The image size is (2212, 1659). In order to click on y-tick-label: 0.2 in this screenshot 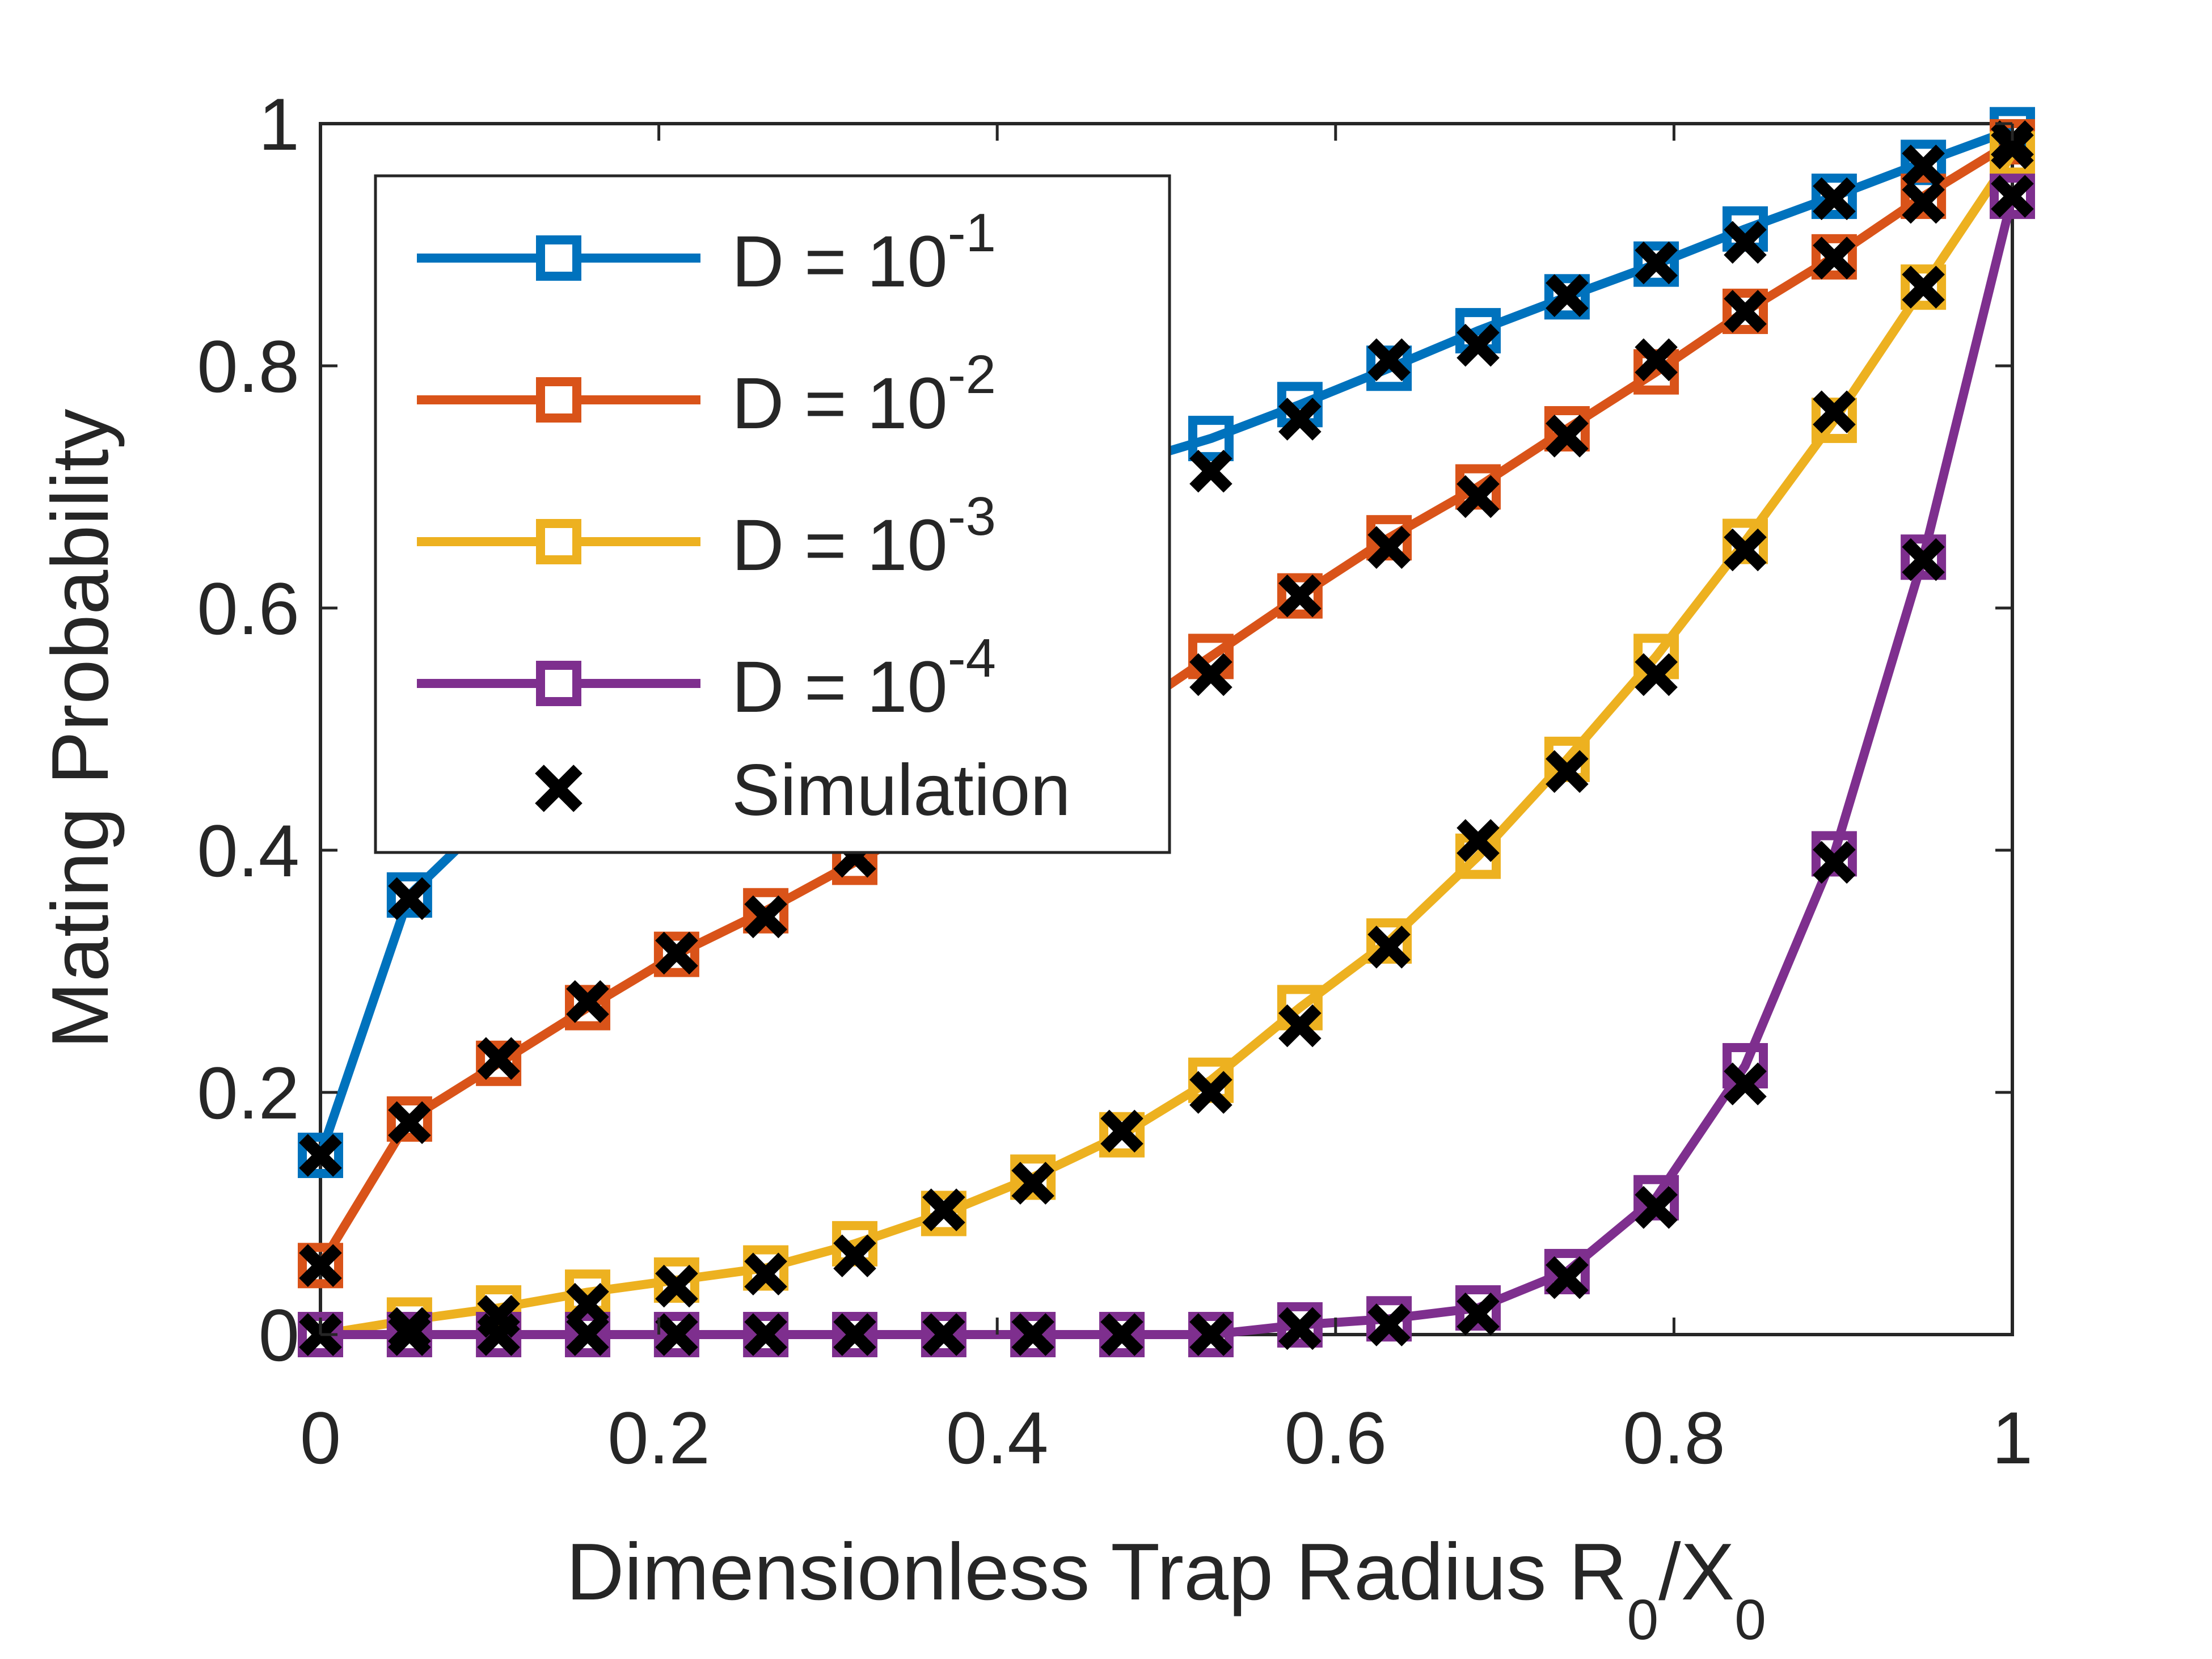, I will do `click(248, 1093)`.